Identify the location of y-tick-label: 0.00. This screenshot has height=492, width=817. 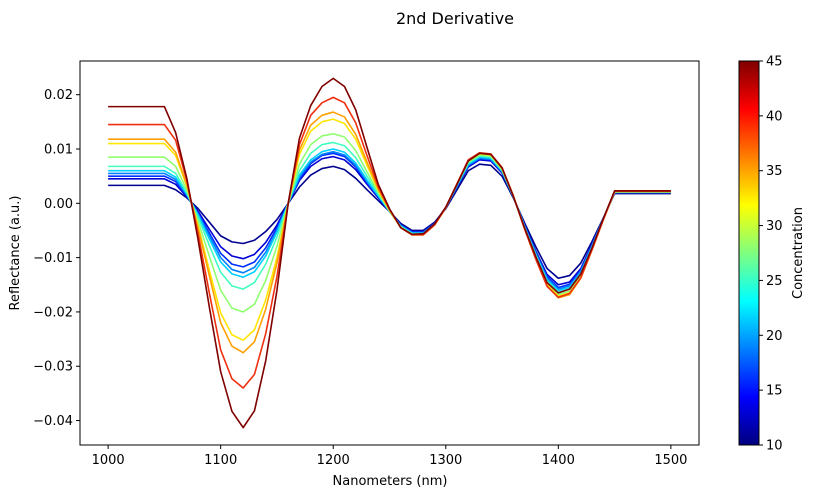
(58, 204).